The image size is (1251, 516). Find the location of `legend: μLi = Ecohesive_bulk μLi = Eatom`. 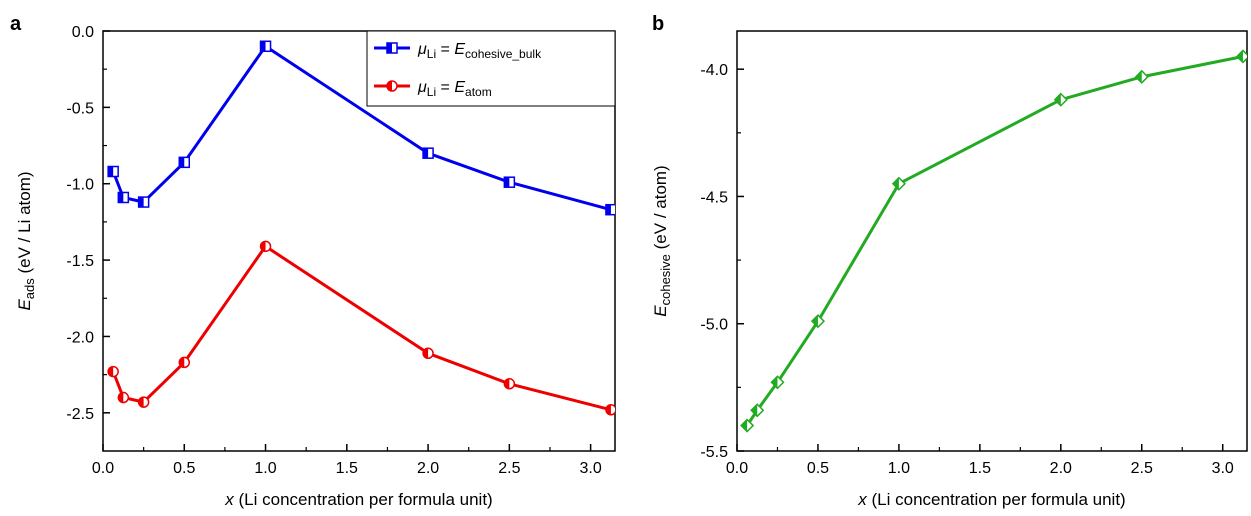

legend: μLi = Ecohesive_bulk μLi = Eatom is located at coordinates (491, 68).